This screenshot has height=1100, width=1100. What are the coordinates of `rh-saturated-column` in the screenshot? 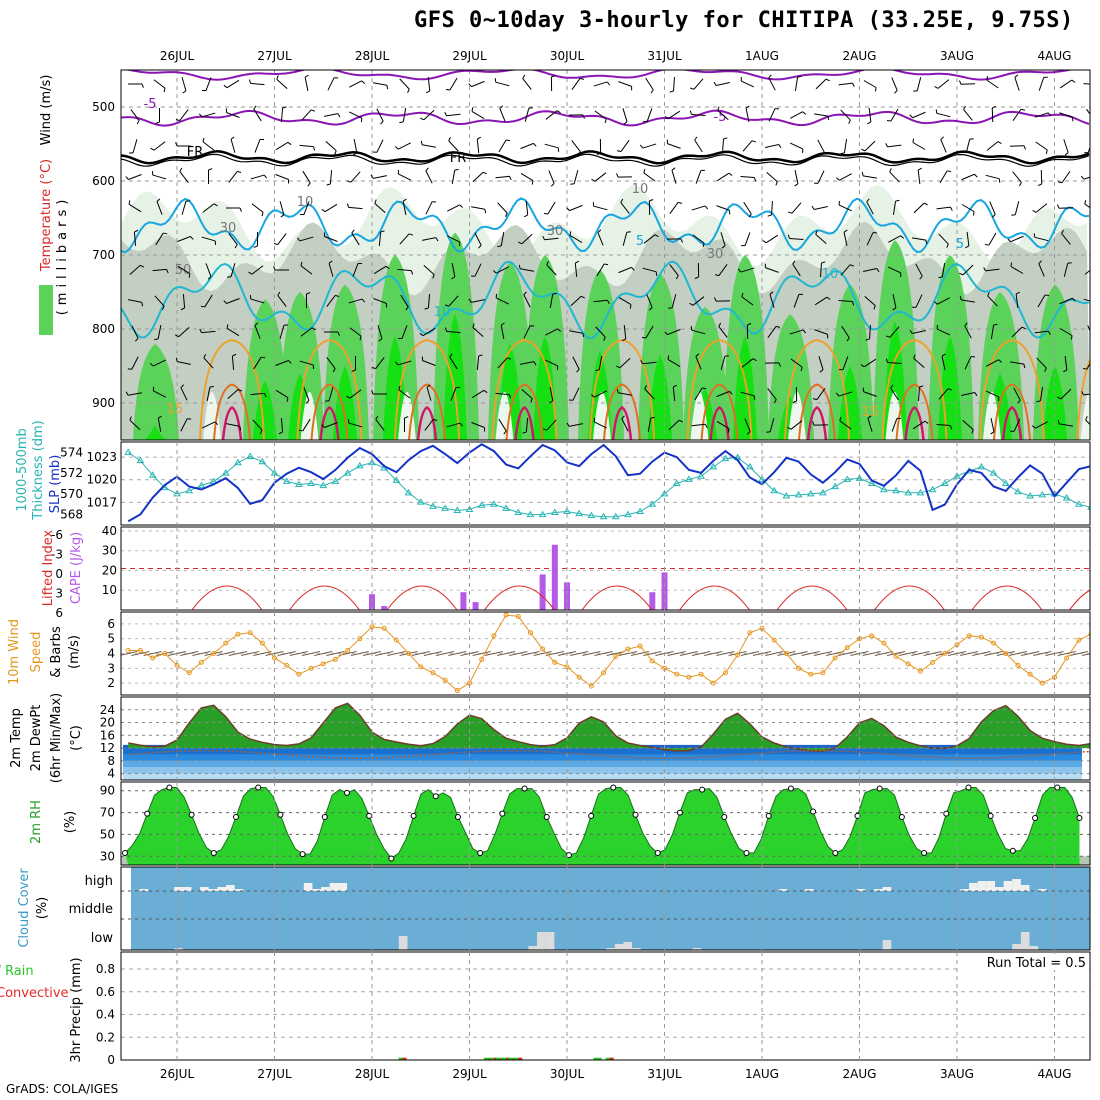 It's located at (1055, 403).